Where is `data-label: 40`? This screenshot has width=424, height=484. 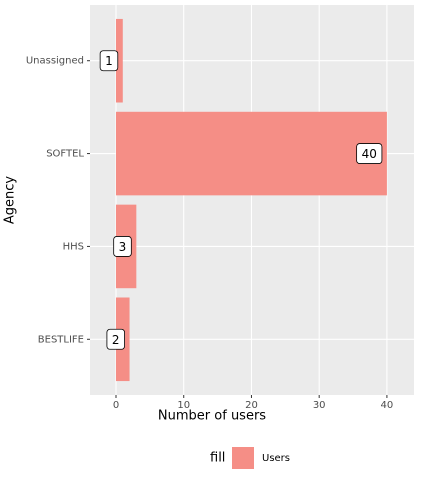 data-label: 40 is located at coordinates (369, 154).